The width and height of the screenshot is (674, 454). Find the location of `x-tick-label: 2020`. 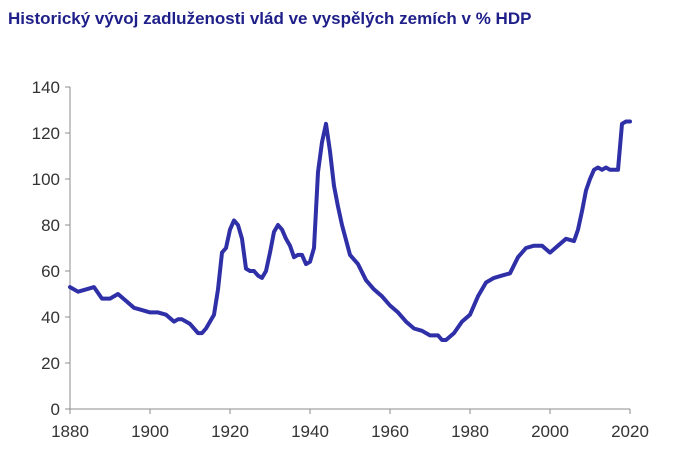

x-tick-label: 2020 is located at coordinates (630, 431).